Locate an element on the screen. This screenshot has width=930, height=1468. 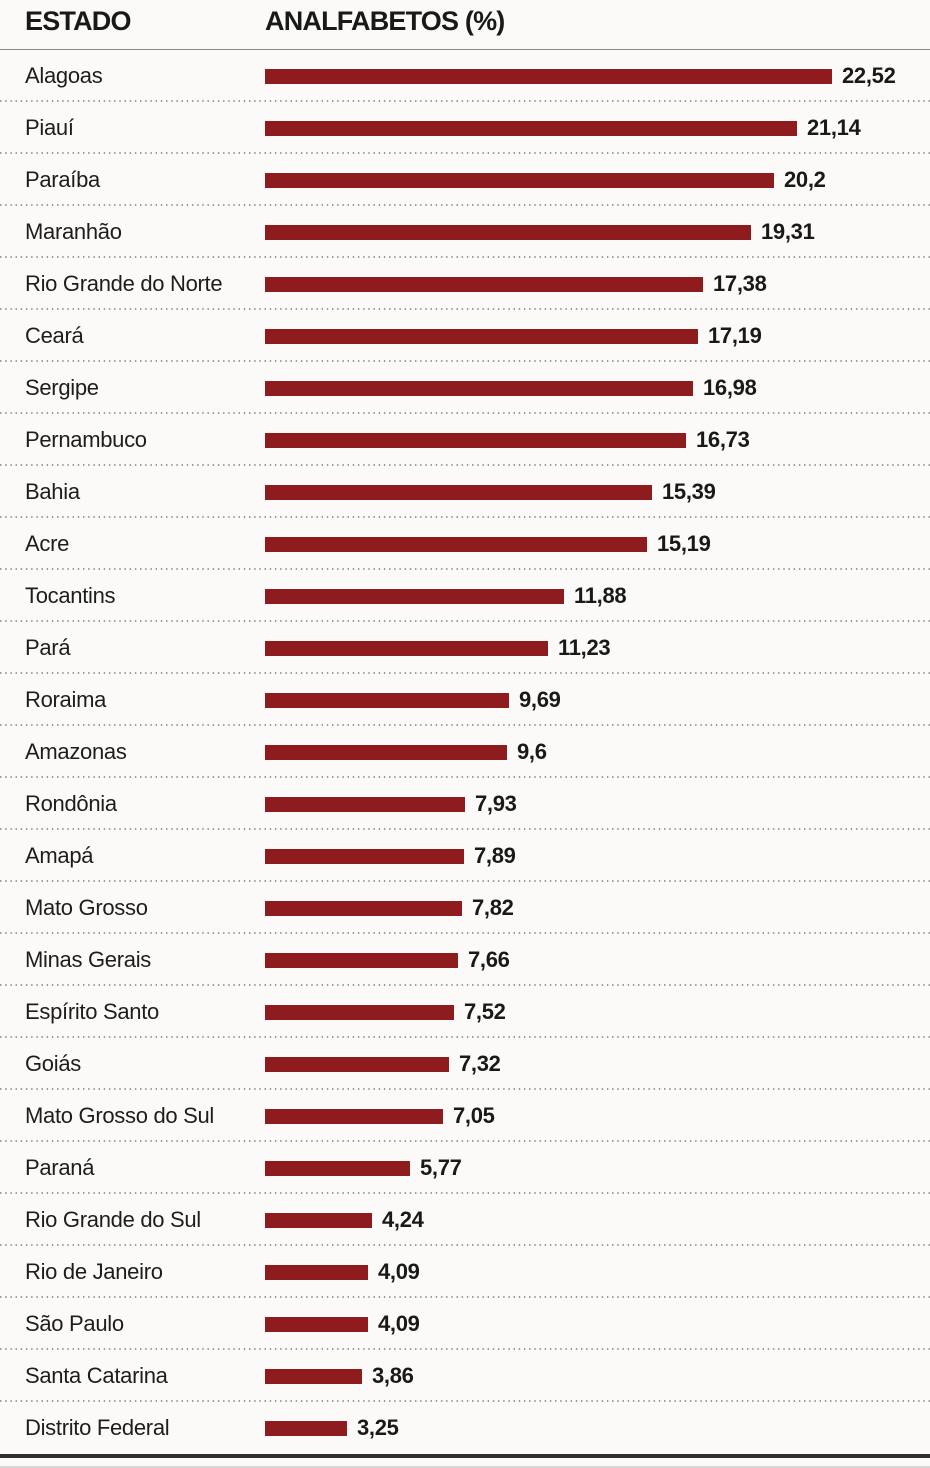
table-row: Mato Grosso do Sul 7,05 is located at coordinates (465, 1116).